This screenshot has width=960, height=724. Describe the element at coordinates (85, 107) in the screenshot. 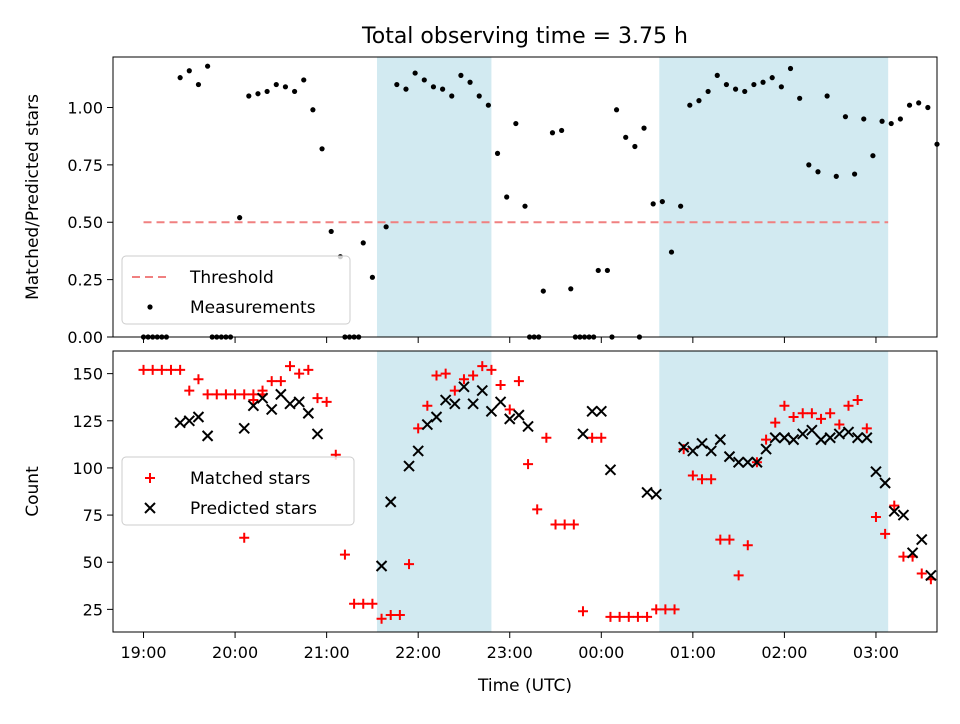

I see `y-tick-label: 1.00` at that location.